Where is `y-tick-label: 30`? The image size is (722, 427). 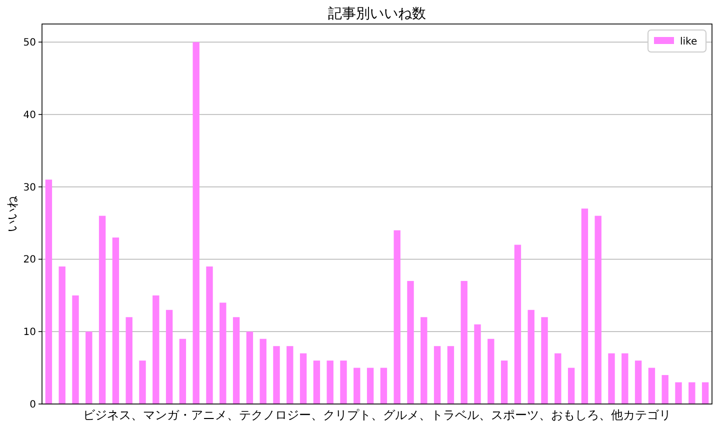
y-tick-label: 30 is located at coordinates (29, 188).